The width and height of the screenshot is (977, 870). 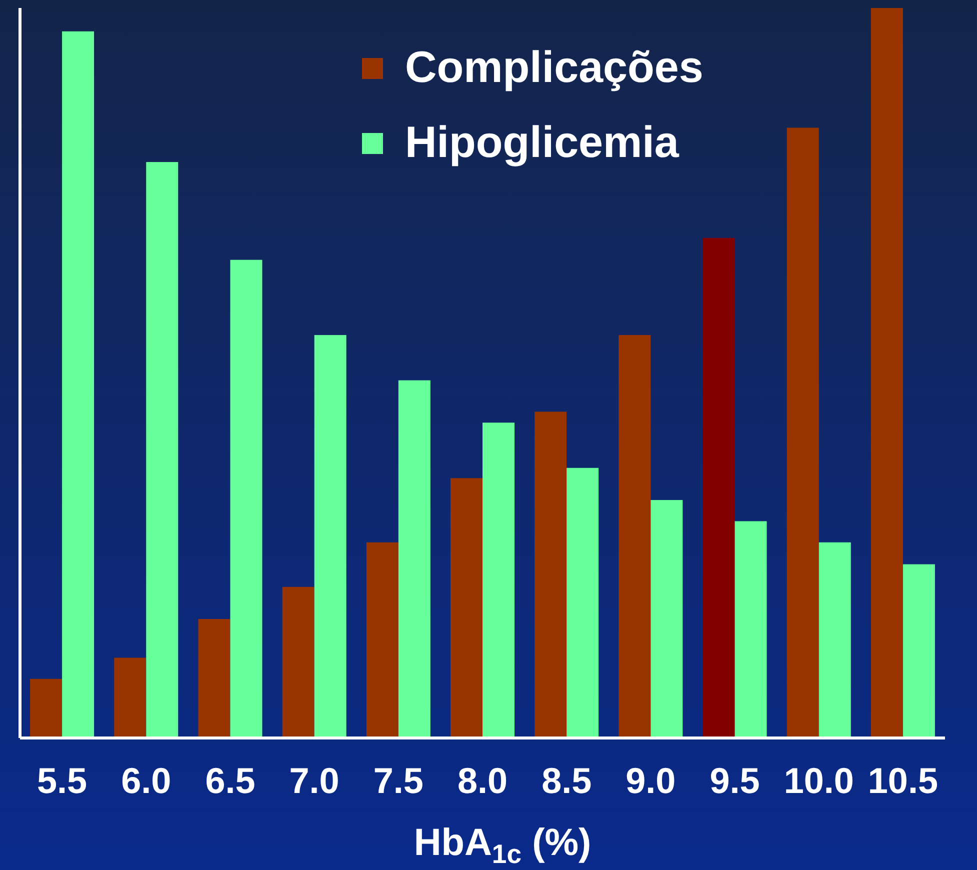 I want to click on x-tick-label: 10.0, so click(x=819, y=780).